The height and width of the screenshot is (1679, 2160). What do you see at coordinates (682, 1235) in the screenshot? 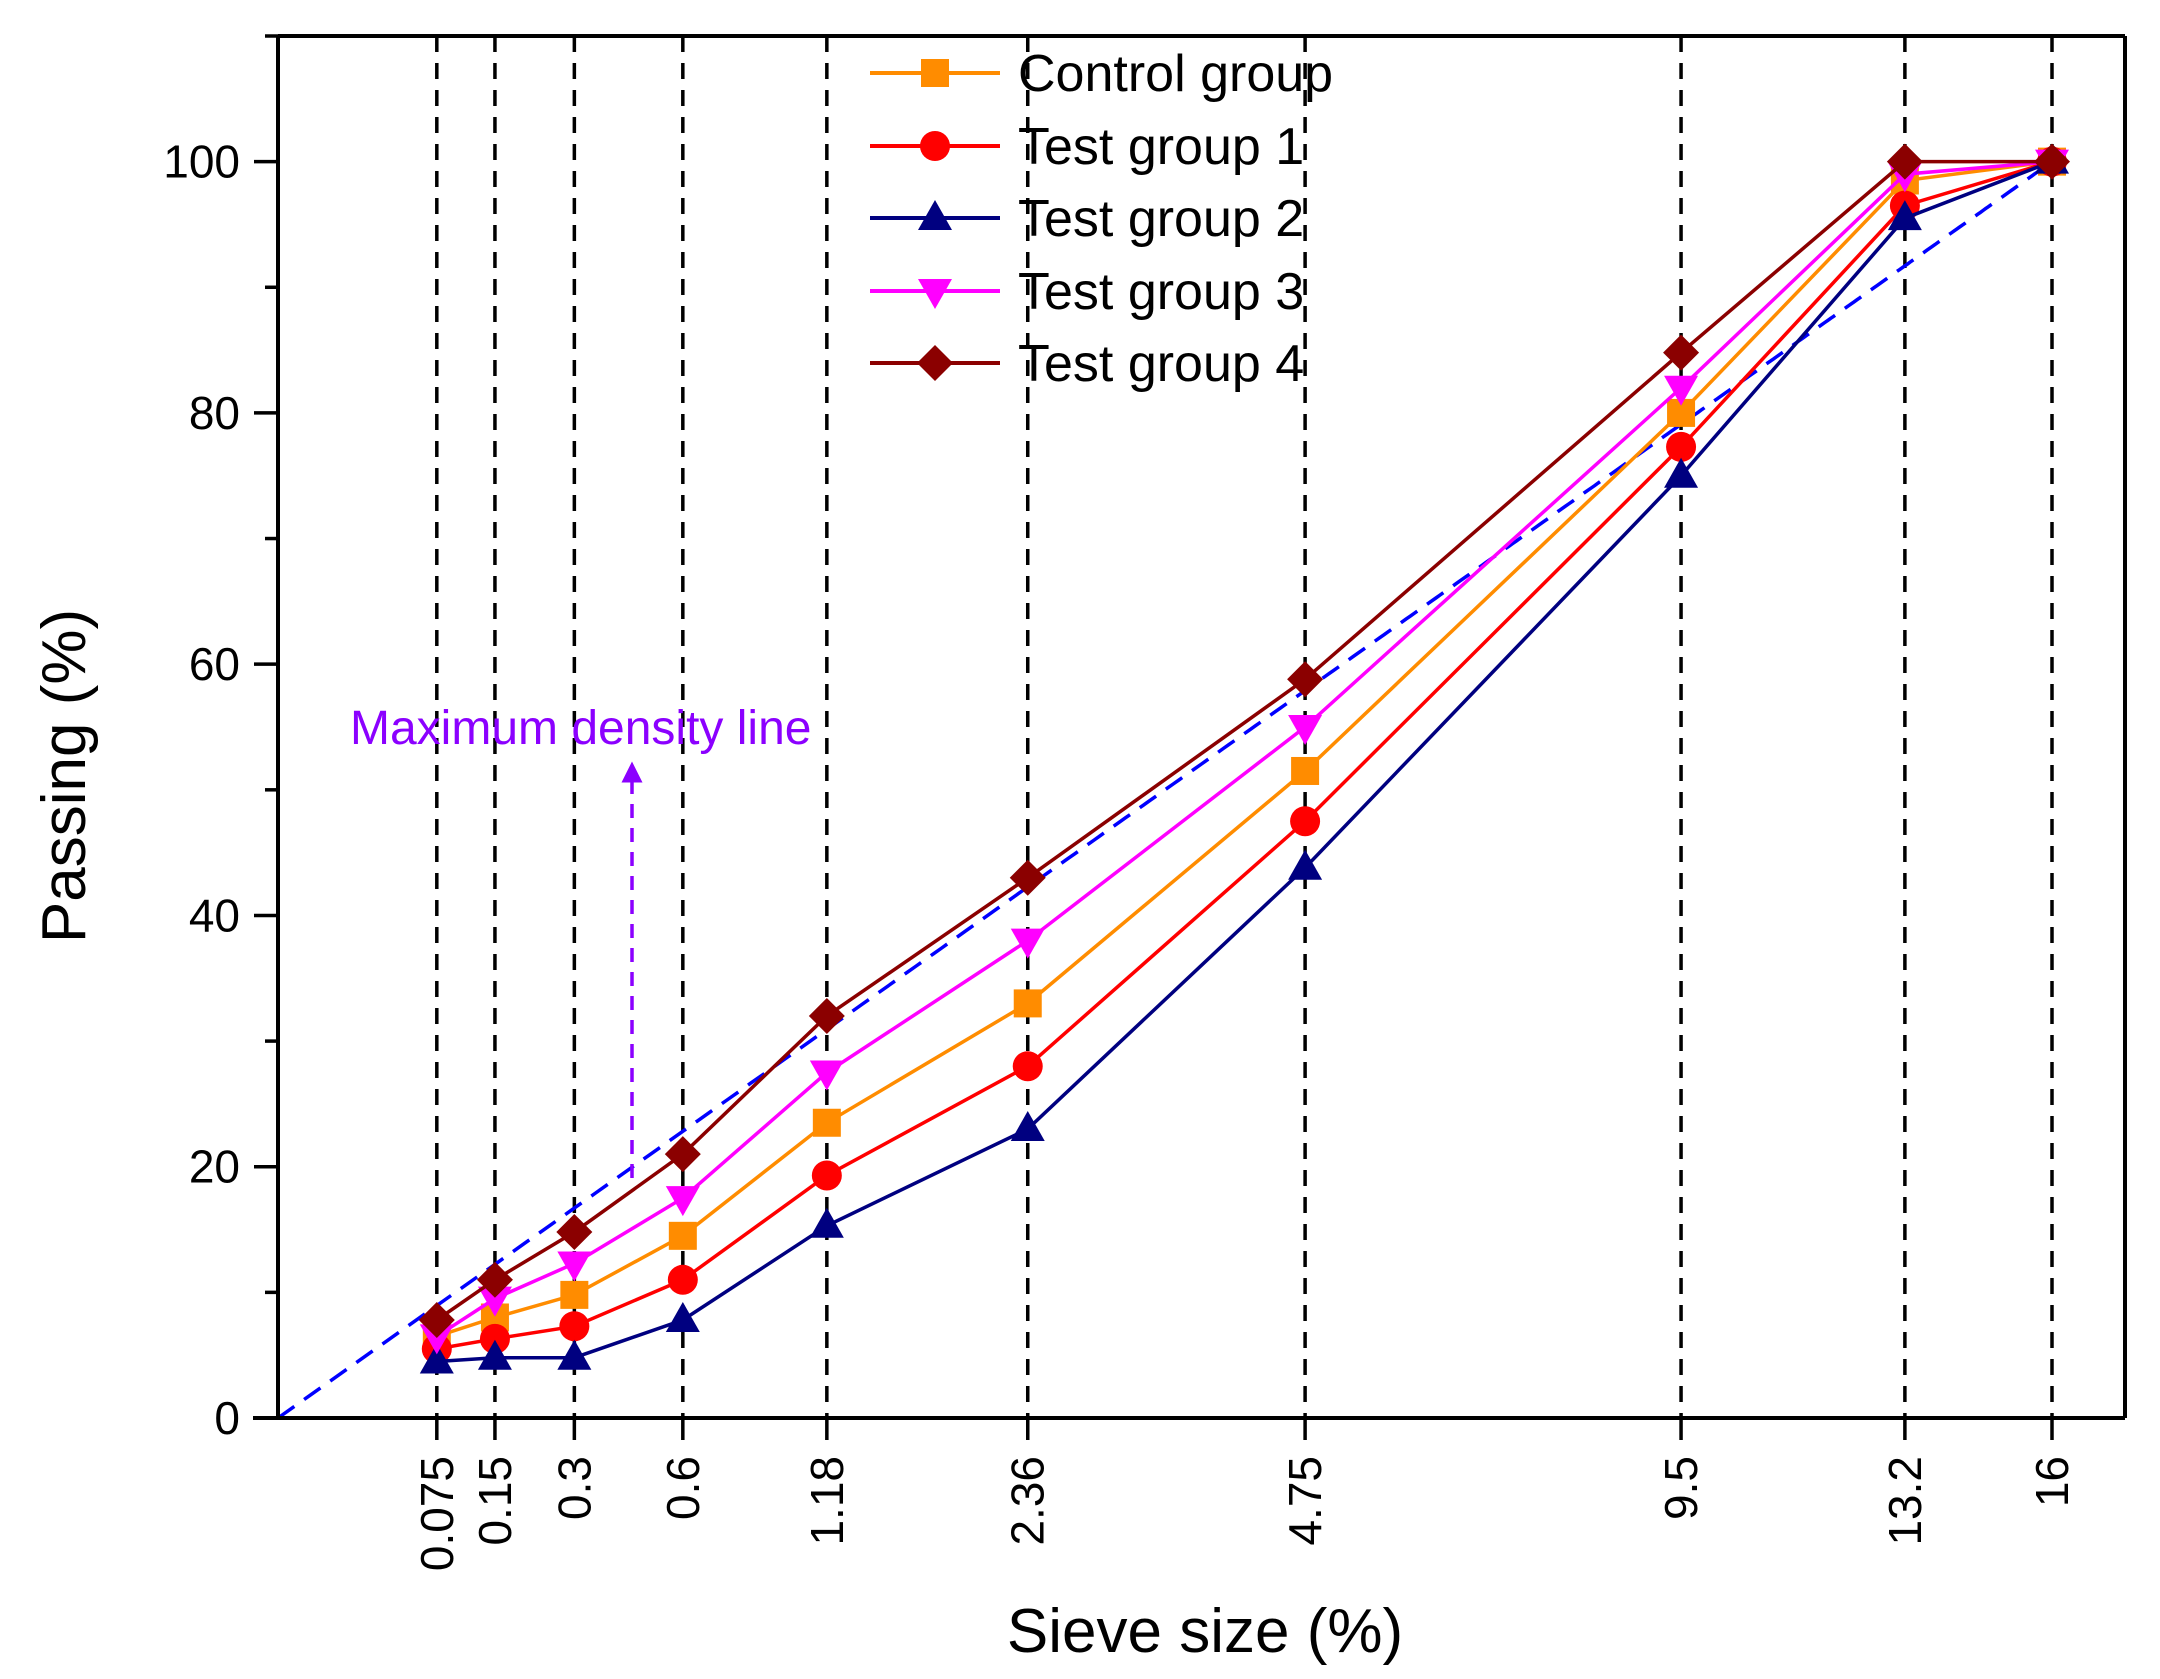
I see `point-control-group-0.6` at bounding box center [682, 1235].